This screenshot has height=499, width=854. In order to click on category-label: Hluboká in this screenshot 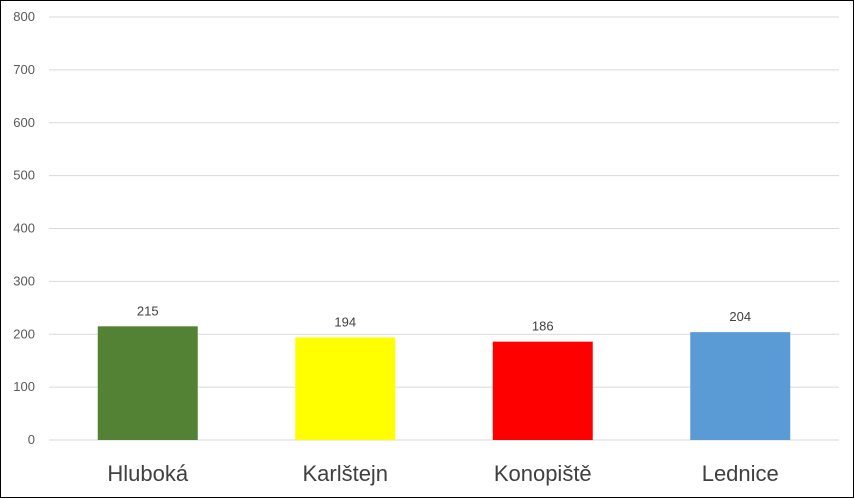, I will do `click(147, 473)`.